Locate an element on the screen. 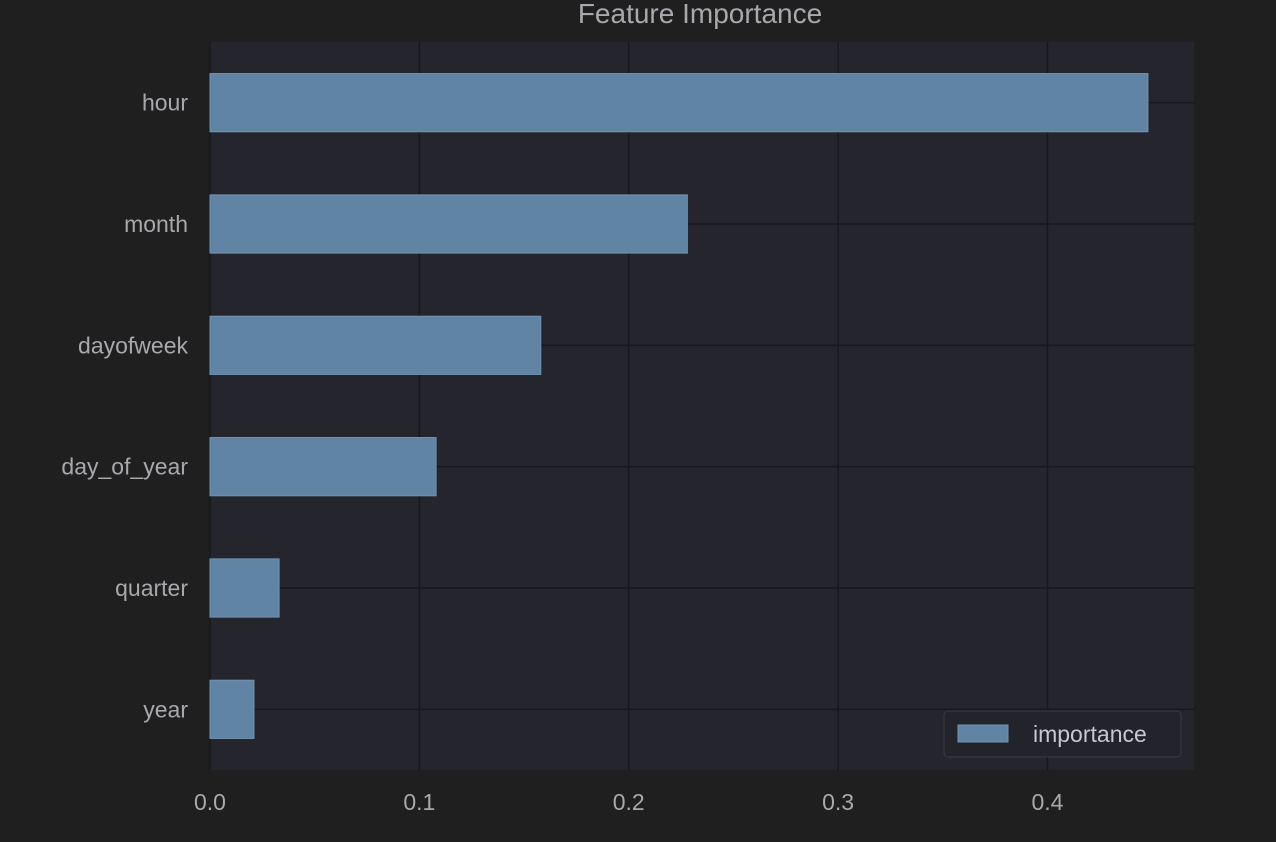 Image resolution: width=1276 pixels, height=842 pixels. bar-hour is located at coordinates (679, 103).